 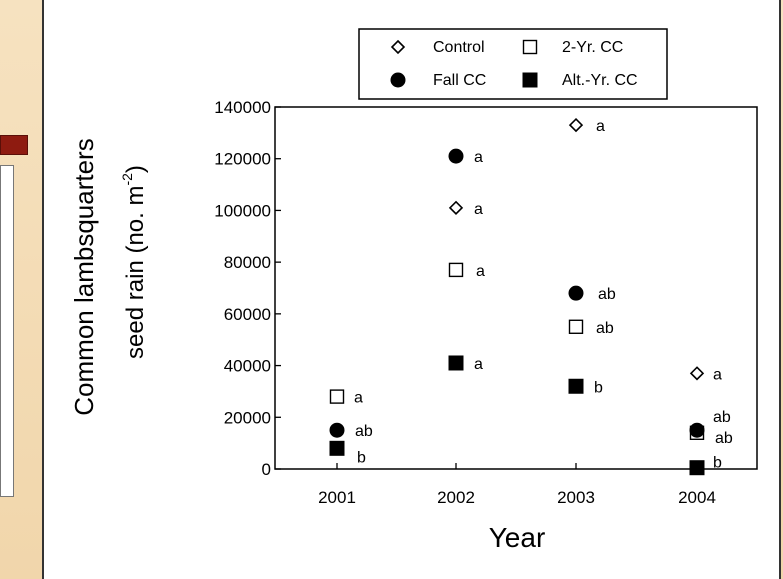 I want to click on y-axis-title-sup: -2, so click(x=127, y=179).